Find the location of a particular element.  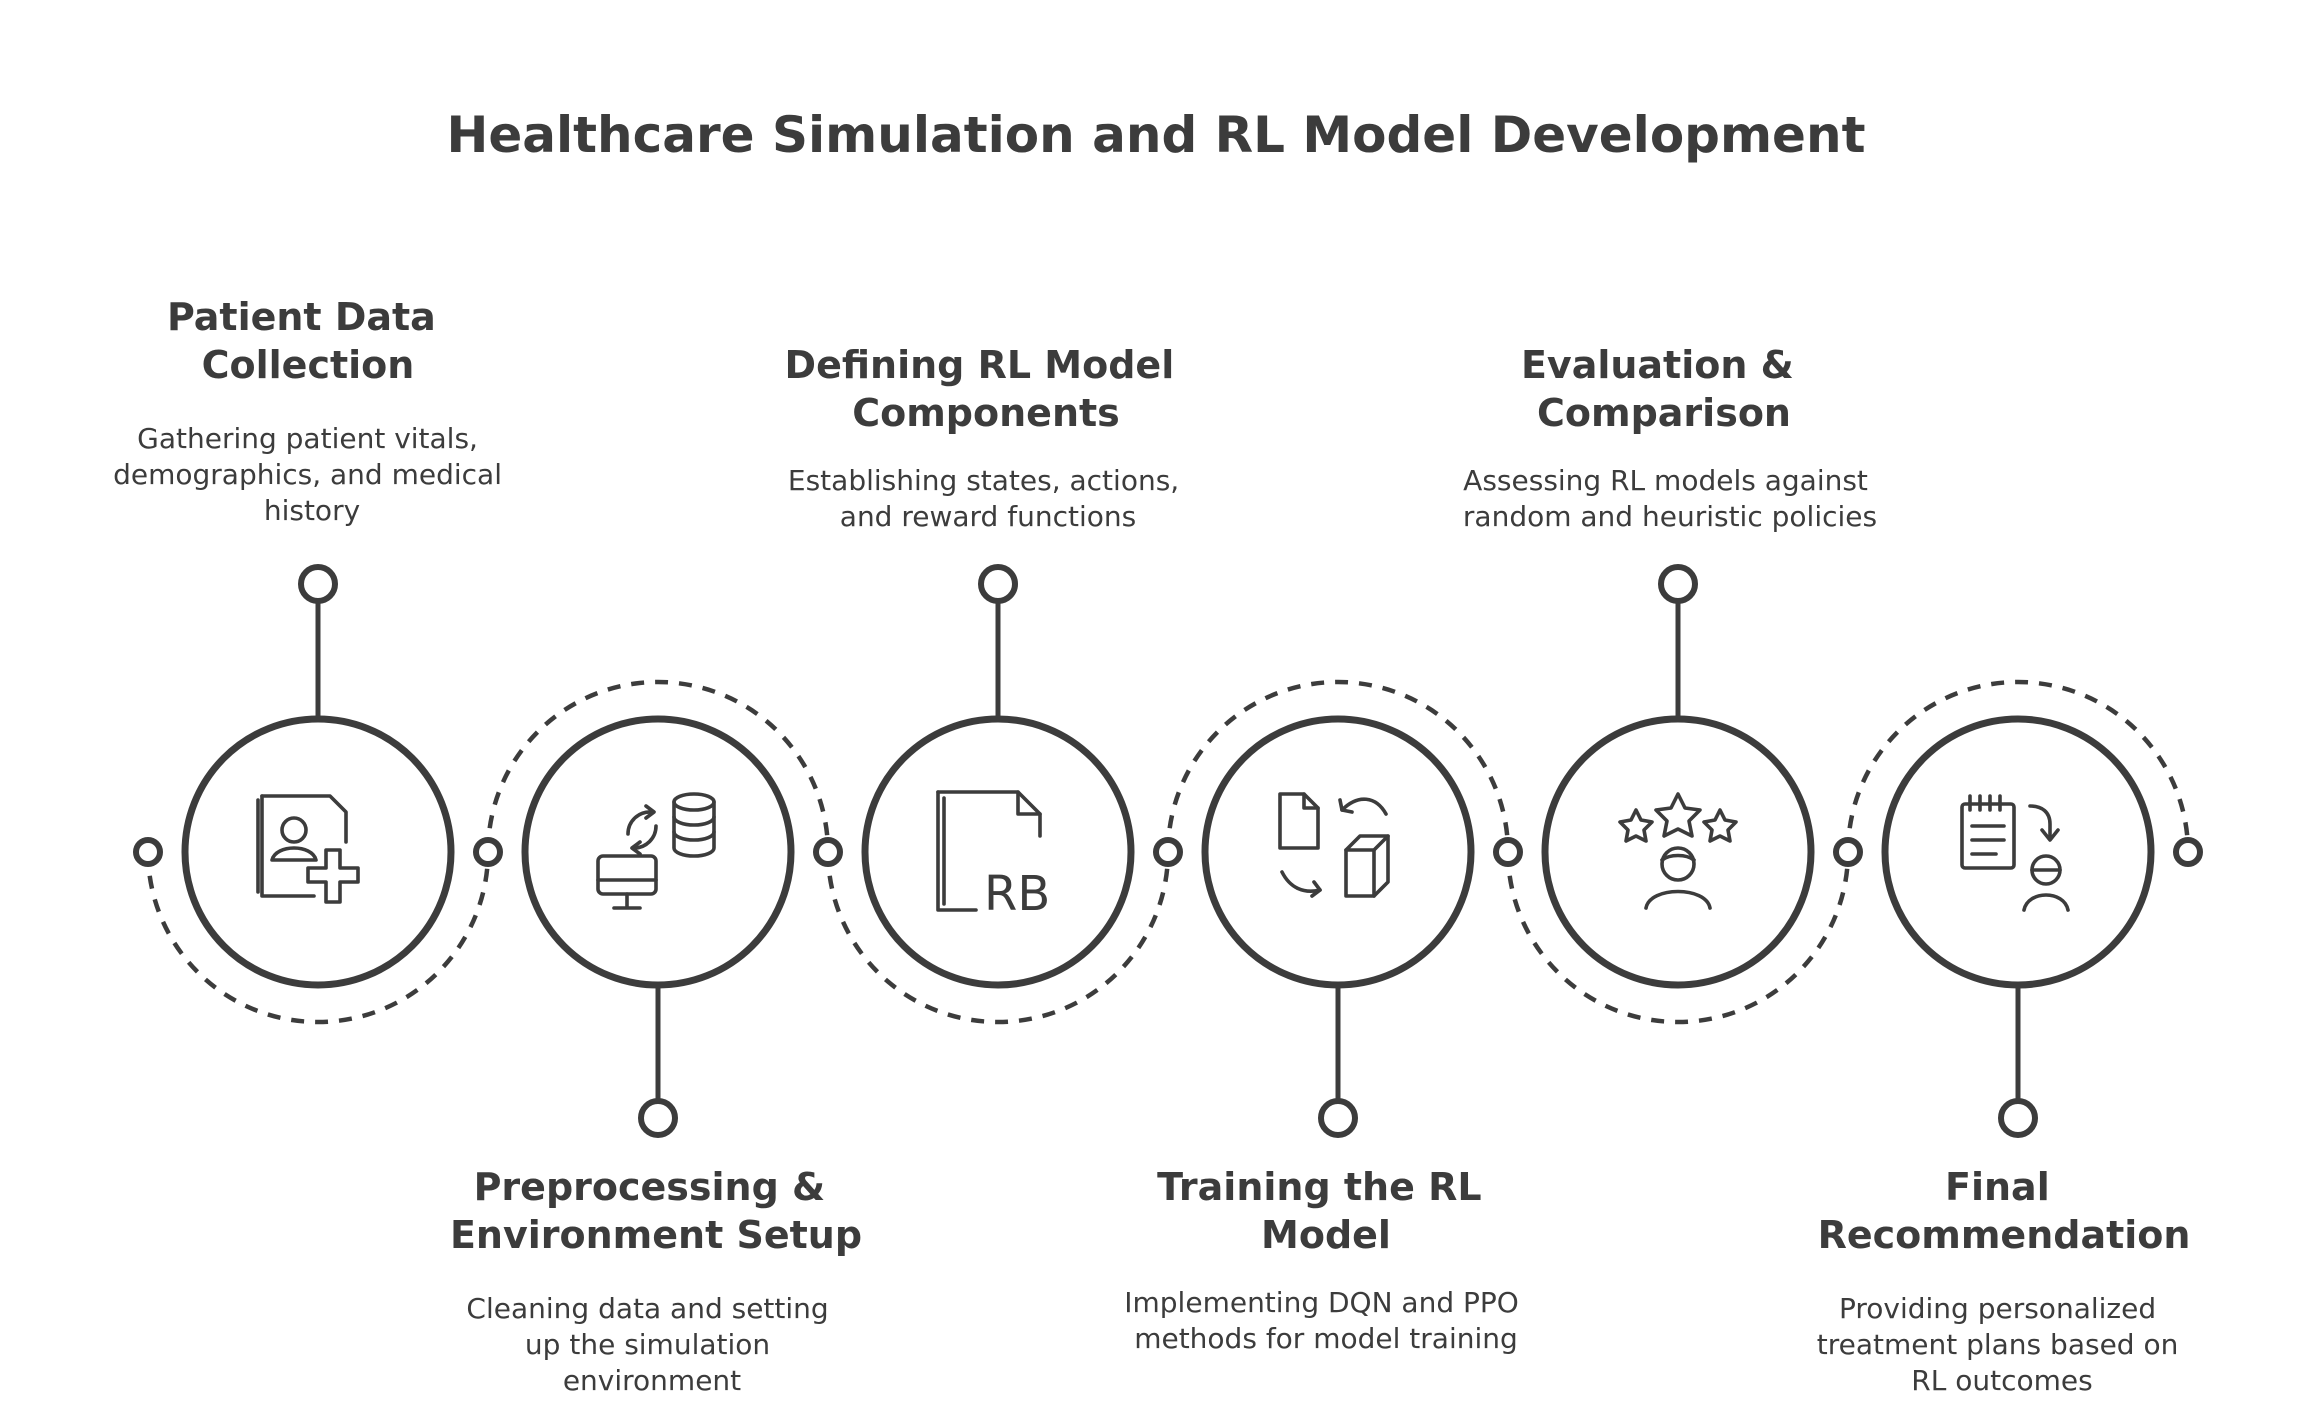

step-description-line: methods for model training is located at coordinates (1326, 1338).